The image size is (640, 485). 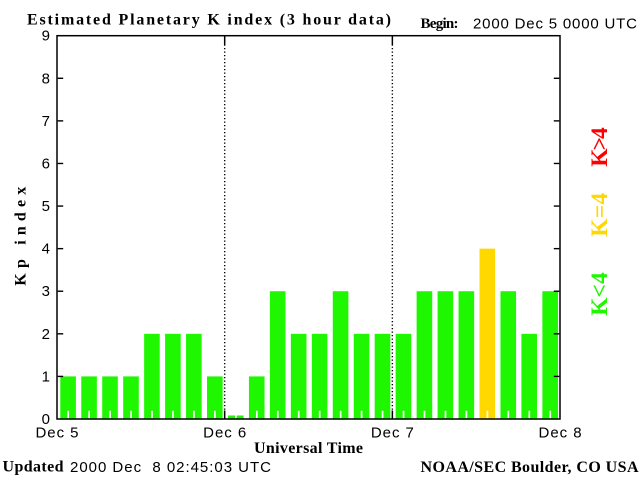 What do you see at coordinates (308, 448) in the screenshot?
I see `svg-text: Universal Time` at bounding box center [308, 448].